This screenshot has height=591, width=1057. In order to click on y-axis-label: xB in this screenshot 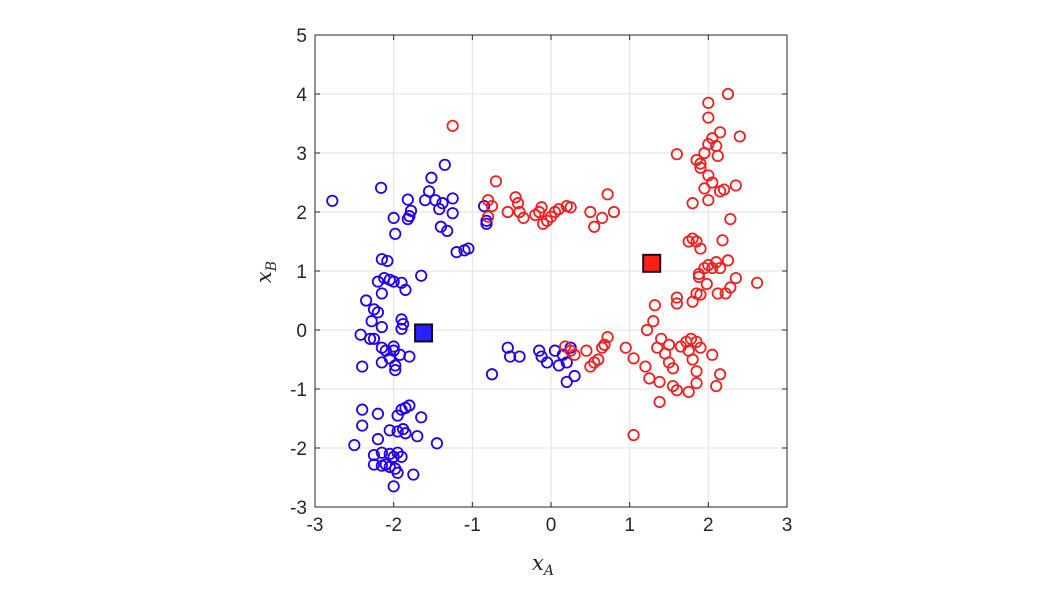, I will do `click(266, 272)`.